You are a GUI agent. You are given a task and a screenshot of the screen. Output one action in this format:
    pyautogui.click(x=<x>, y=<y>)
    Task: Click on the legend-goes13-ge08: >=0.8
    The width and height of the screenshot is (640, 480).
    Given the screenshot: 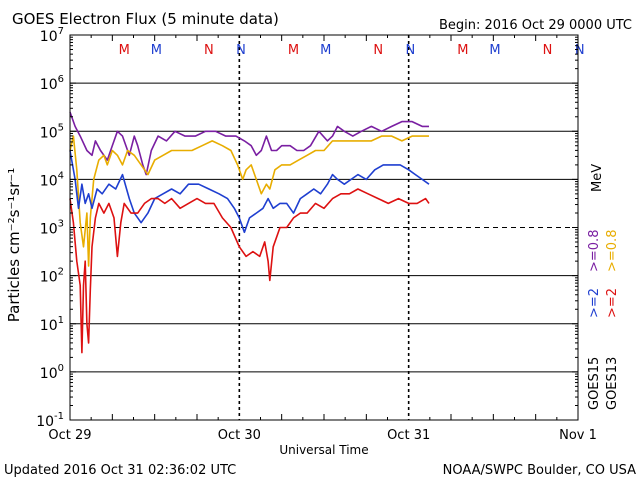 What is the action you would take?
    pyautogui.click(x=612, y=251)
    